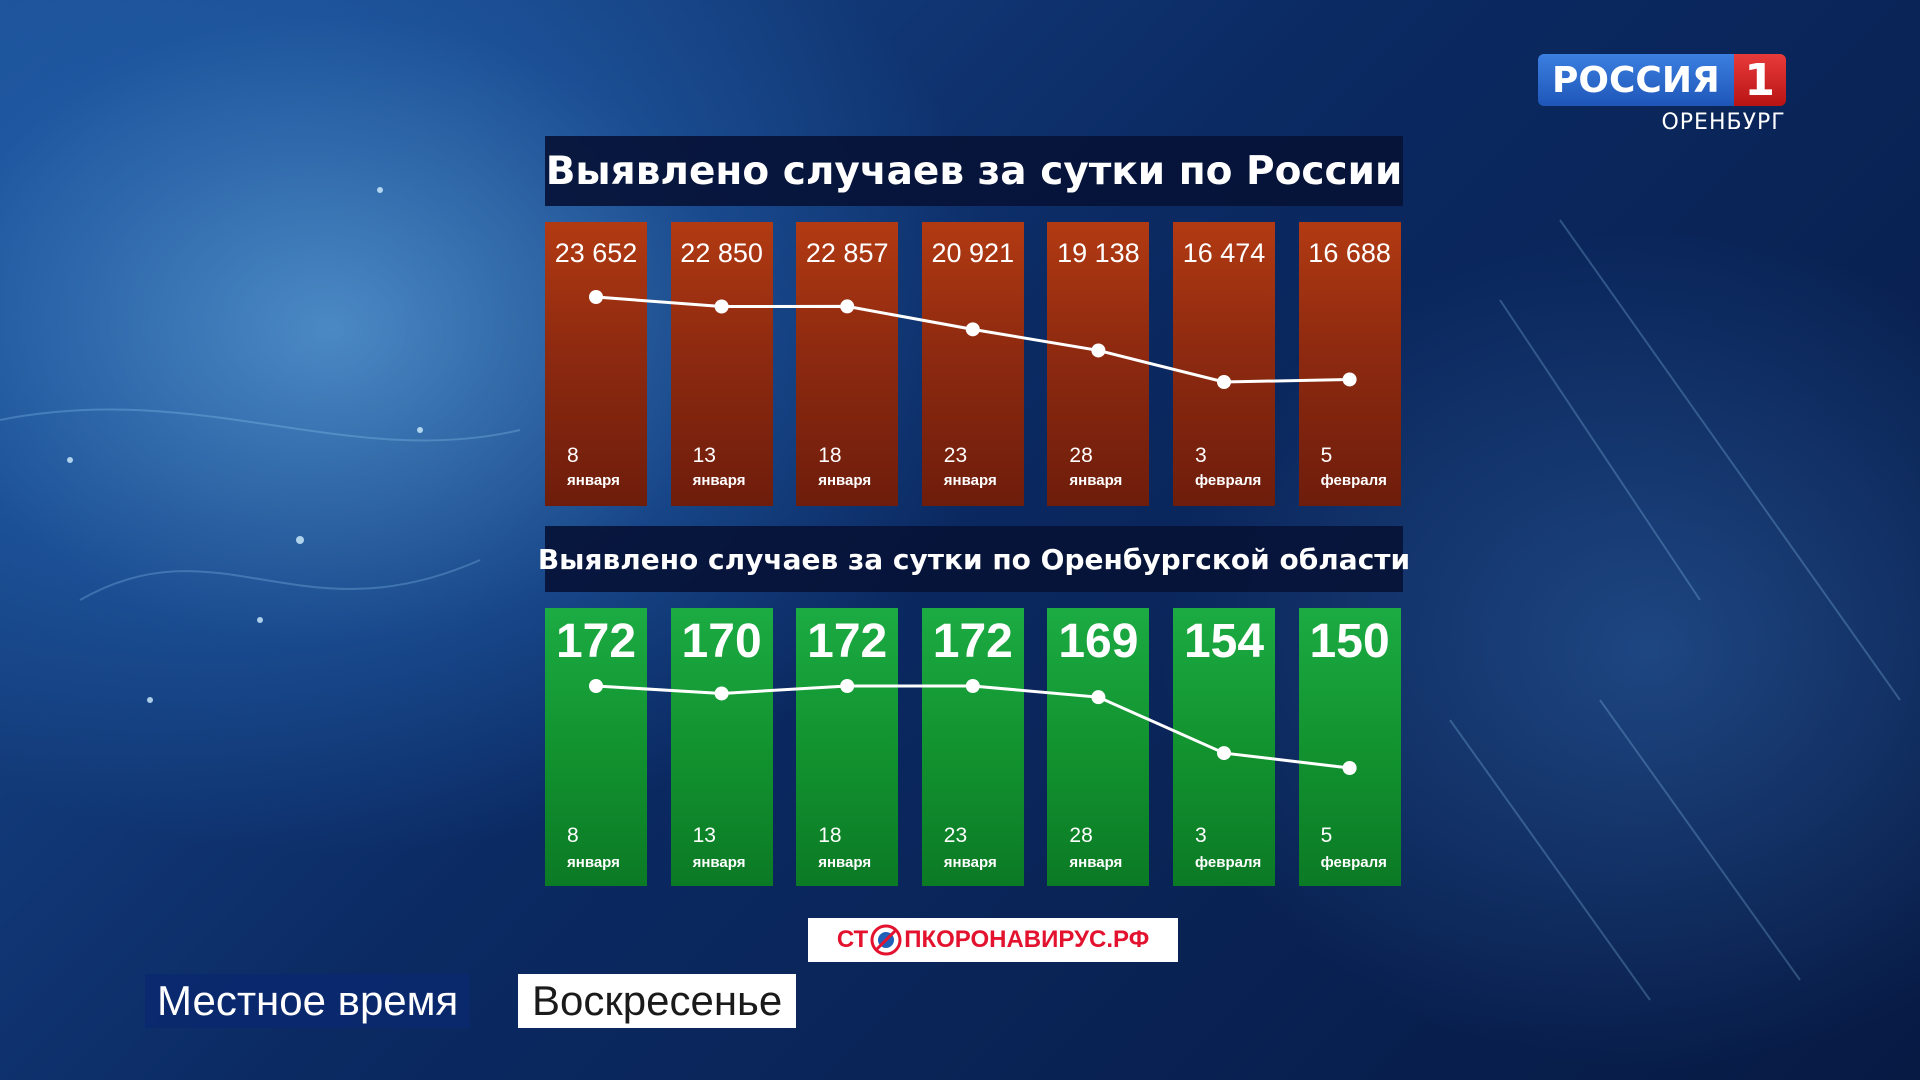 This screenshot has width=1920, height=1080. Describe the element at coordinates (1349, 364) in the screenshot. I see `russia-bar: 16 688 5 февраля` at that location.